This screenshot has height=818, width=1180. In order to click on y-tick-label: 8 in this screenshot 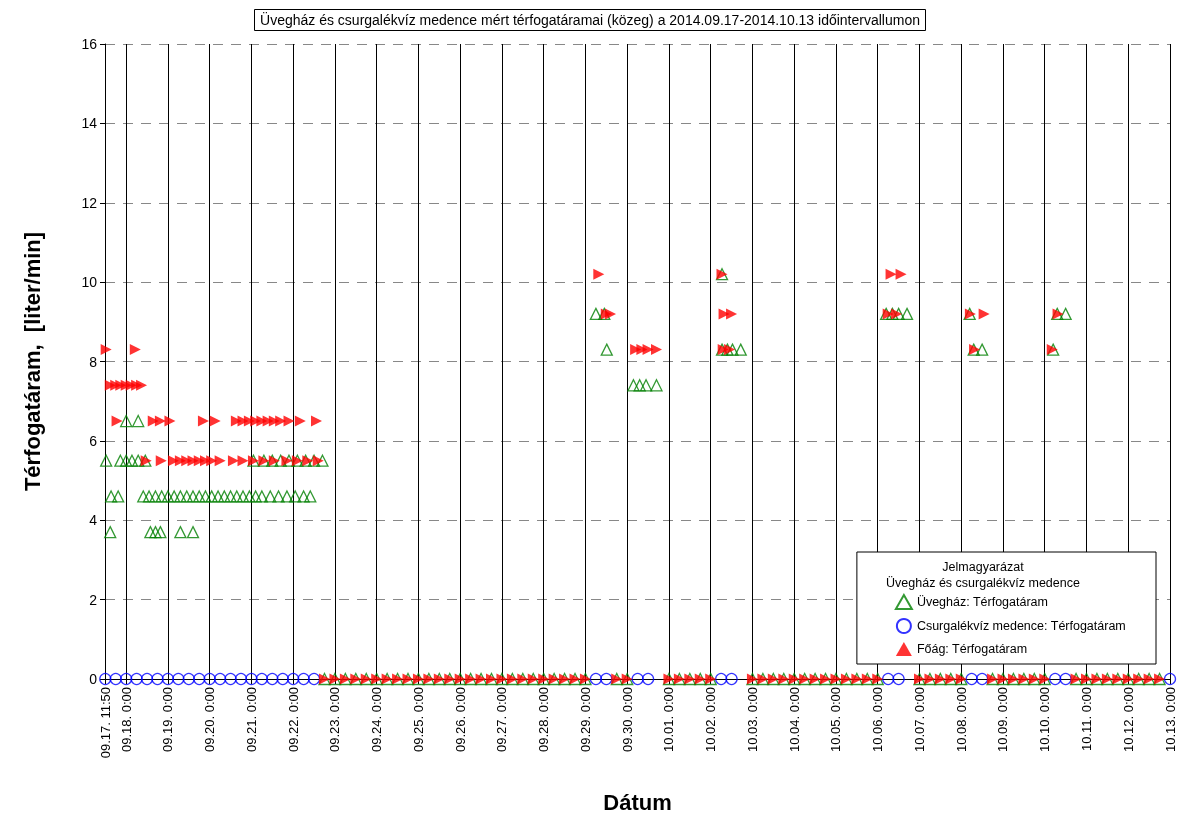, I will do `click(93, 361)`.